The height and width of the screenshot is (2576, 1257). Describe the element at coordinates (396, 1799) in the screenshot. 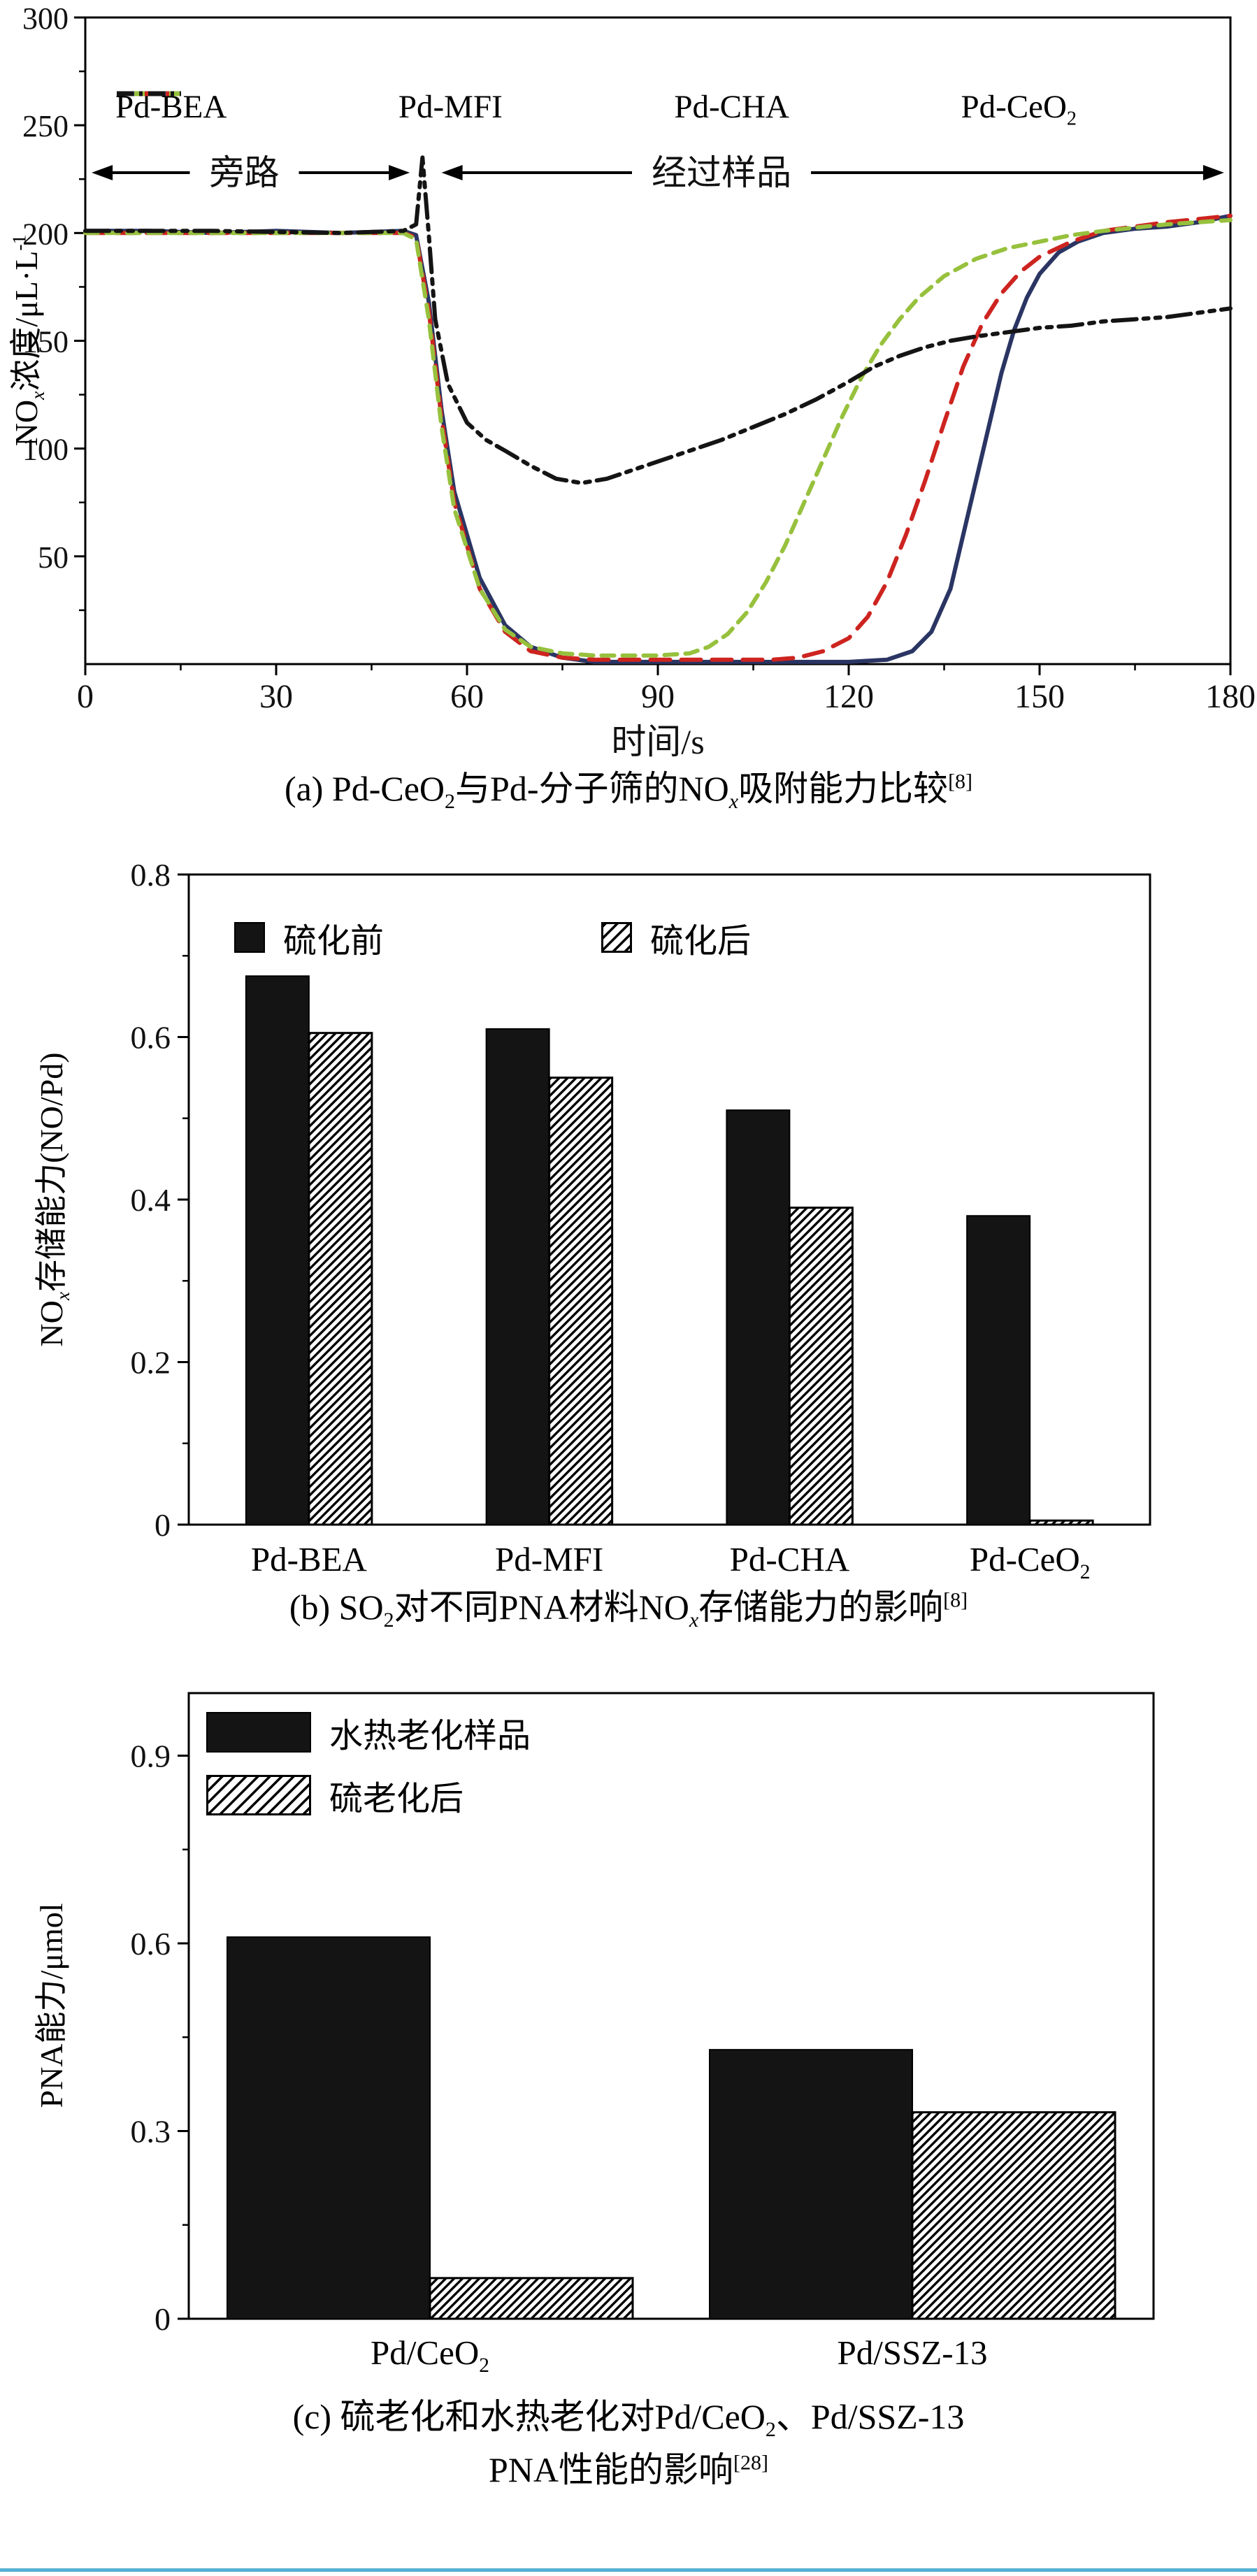

I see `legend-label: 硫老化后` at that location.